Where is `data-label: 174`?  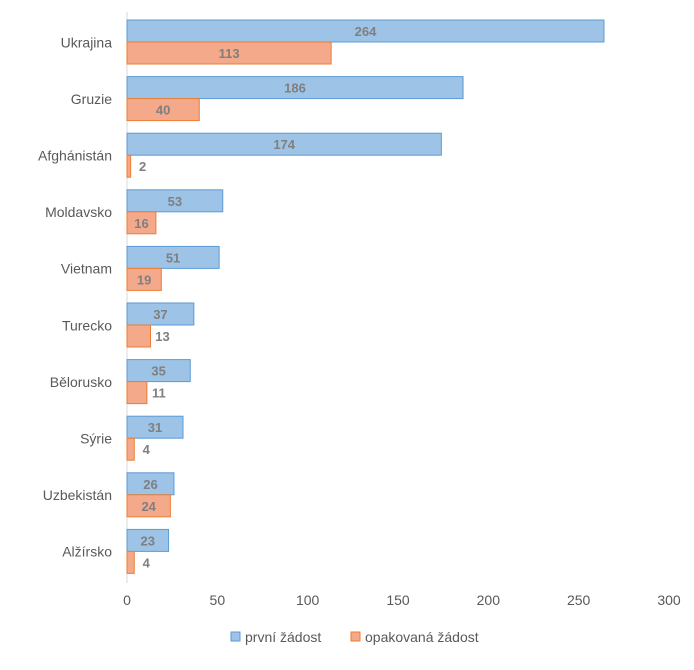
data-label: 174 is located at coordinates (284, 144).